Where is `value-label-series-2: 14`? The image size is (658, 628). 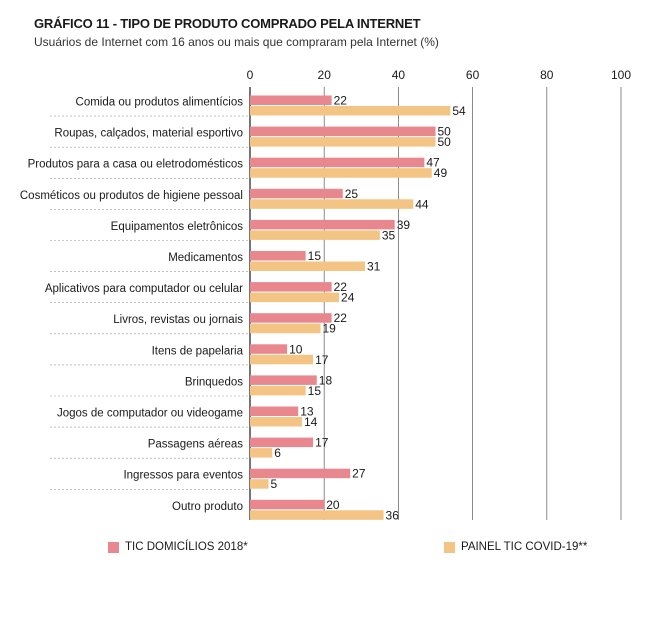 value-label-series-2: 14 is located at coordinates (311, 422).